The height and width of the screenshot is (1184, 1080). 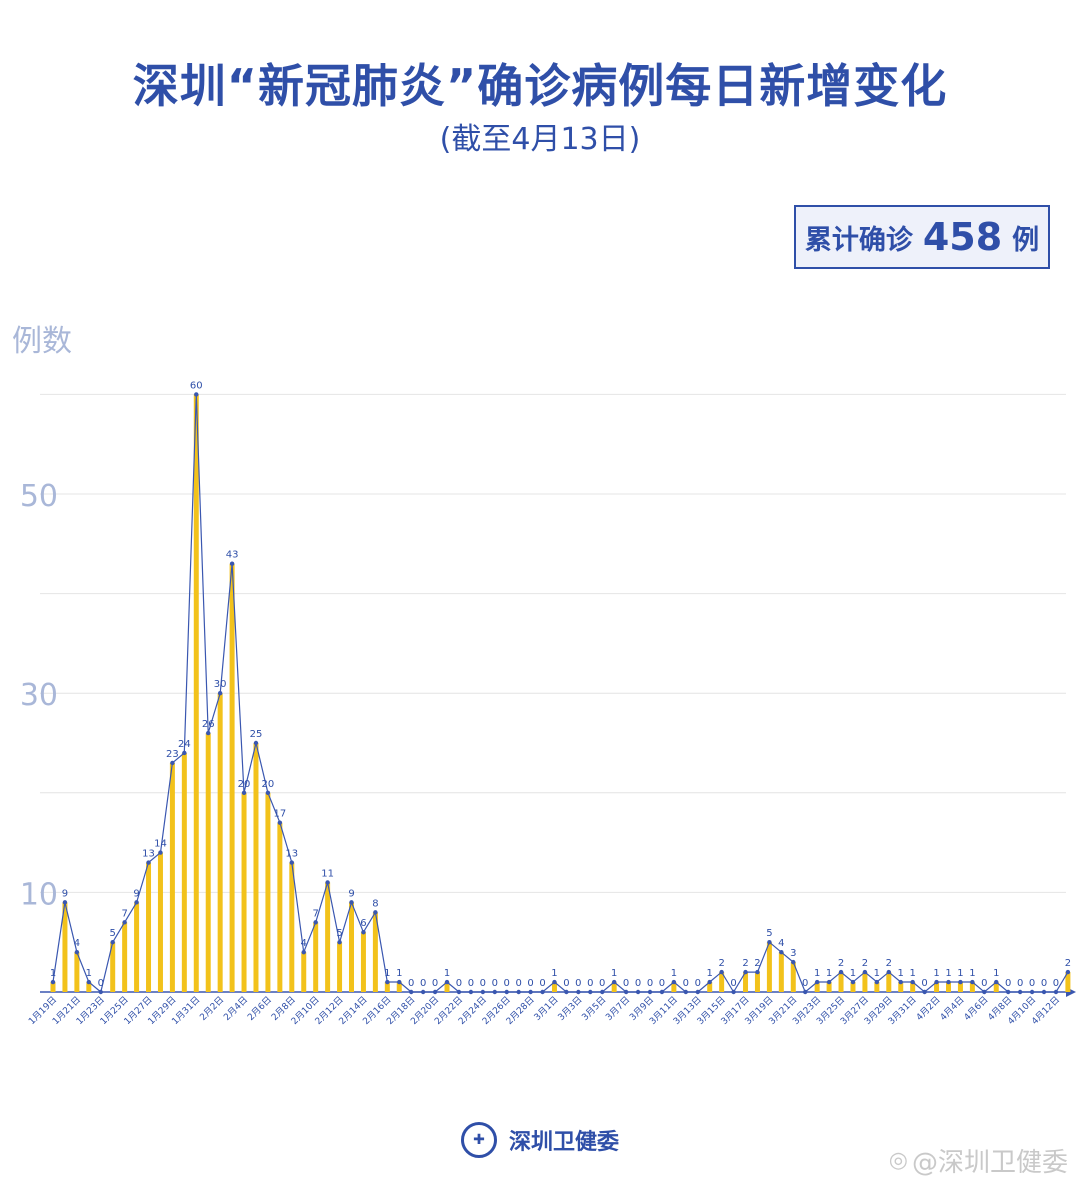 I want to click on data-label: 7, so click(x=315, y=913).